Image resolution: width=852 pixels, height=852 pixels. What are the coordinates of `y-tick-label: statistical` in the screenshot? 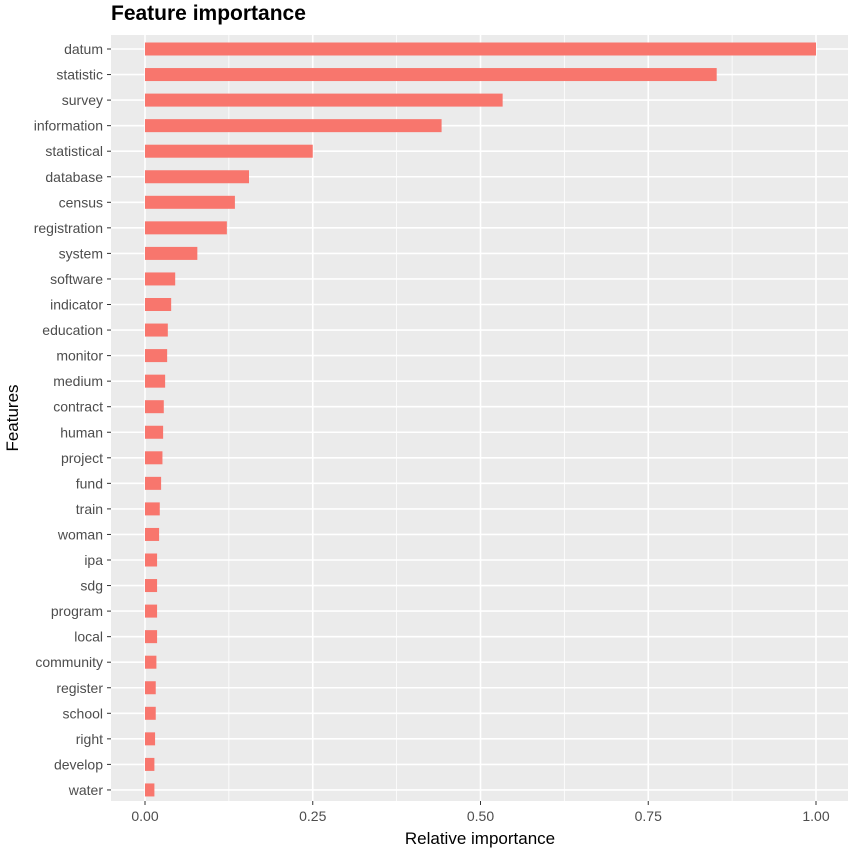 It's located at (74, 151).